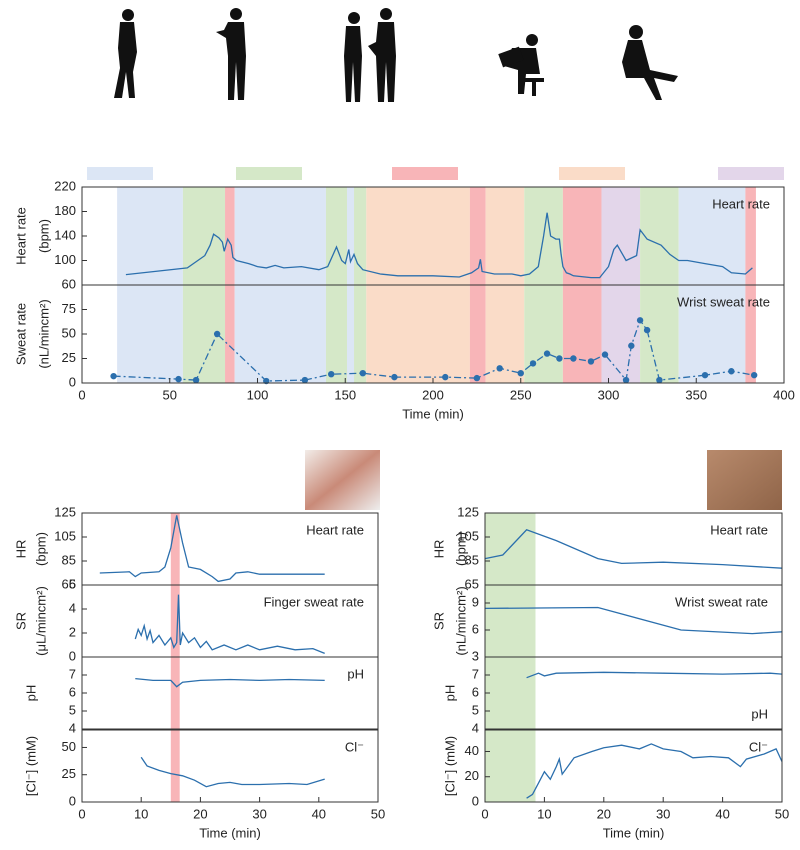 The image size is (800, 850). What do you see at coordinates (20, 621) in the screenshot?
I see `y-axis-label: SR` at bounding box center [20, 621].